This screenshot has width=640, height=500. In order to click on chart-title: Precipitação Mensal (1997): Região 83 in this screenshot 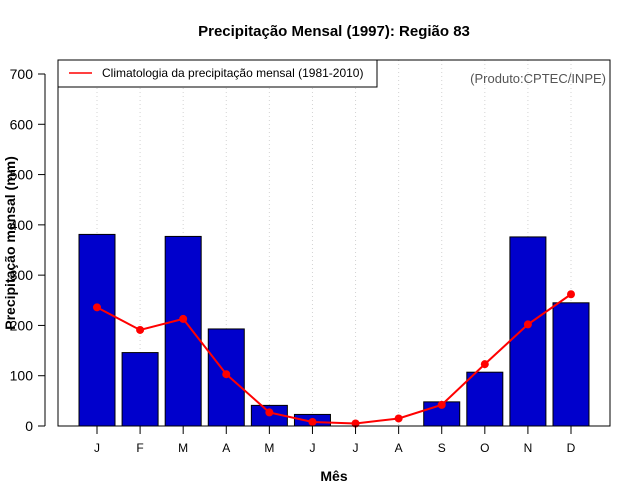, I will do `click(334, 31)`.